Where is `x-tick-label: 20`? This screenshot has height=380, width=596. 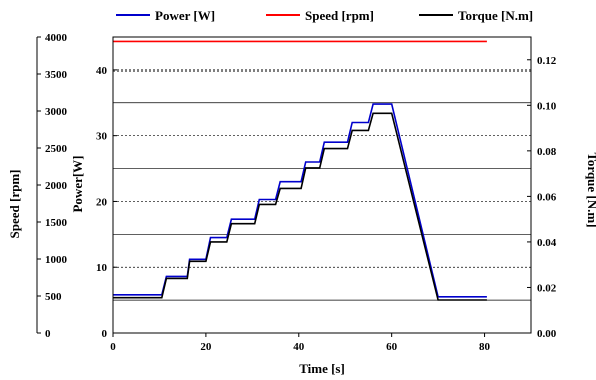 x-tick-label: 20 is located at coordinates (206, 347).